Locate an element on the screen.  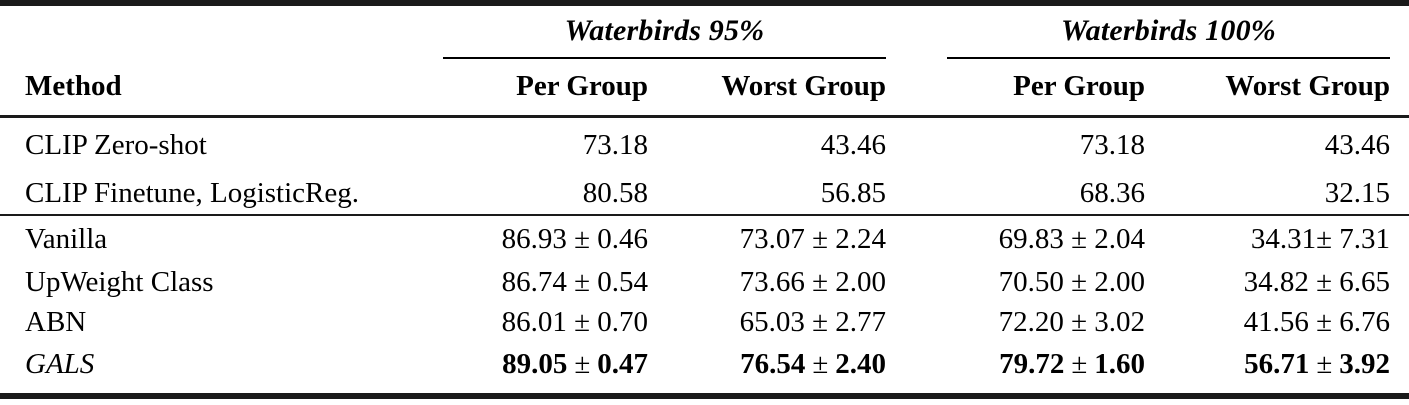
value-cell: 86.01 ± 0.70 is located at coordinates (574, 322).